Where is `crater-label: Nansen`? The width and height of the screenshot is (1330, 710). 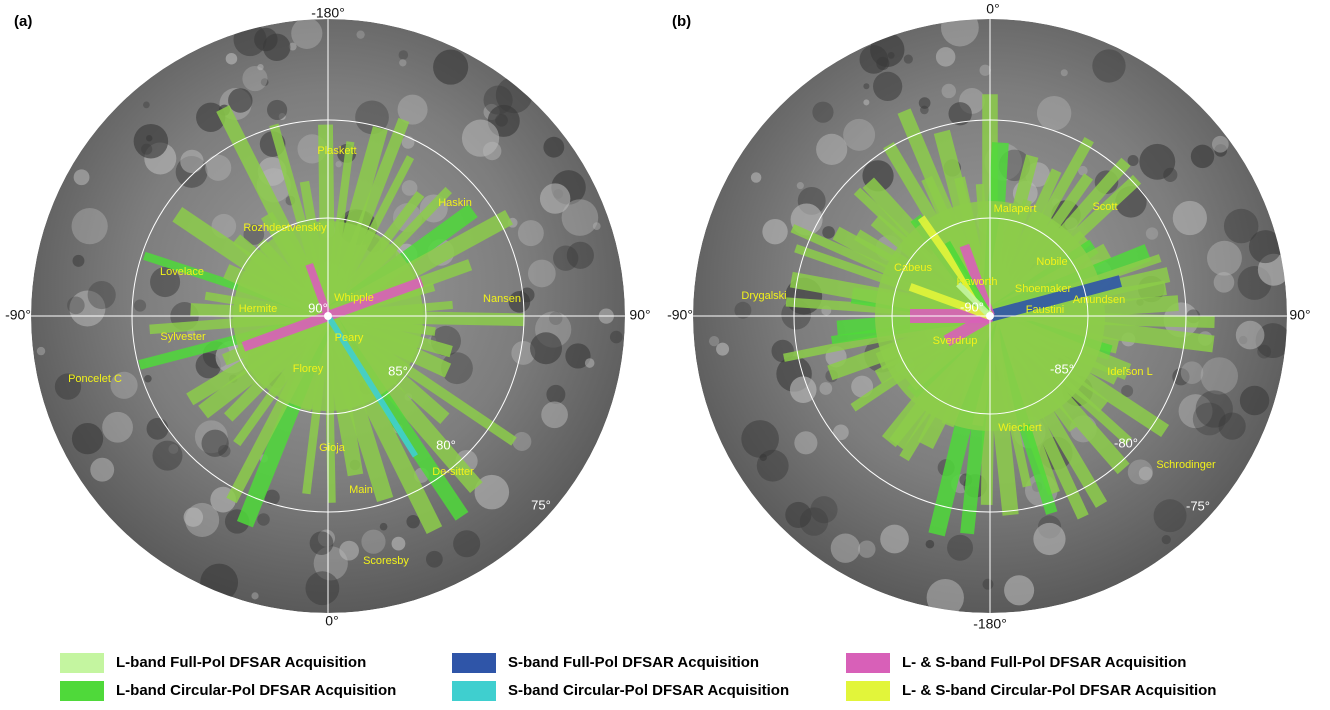 crater-label: Nansen is located at coordinates (502, 299).